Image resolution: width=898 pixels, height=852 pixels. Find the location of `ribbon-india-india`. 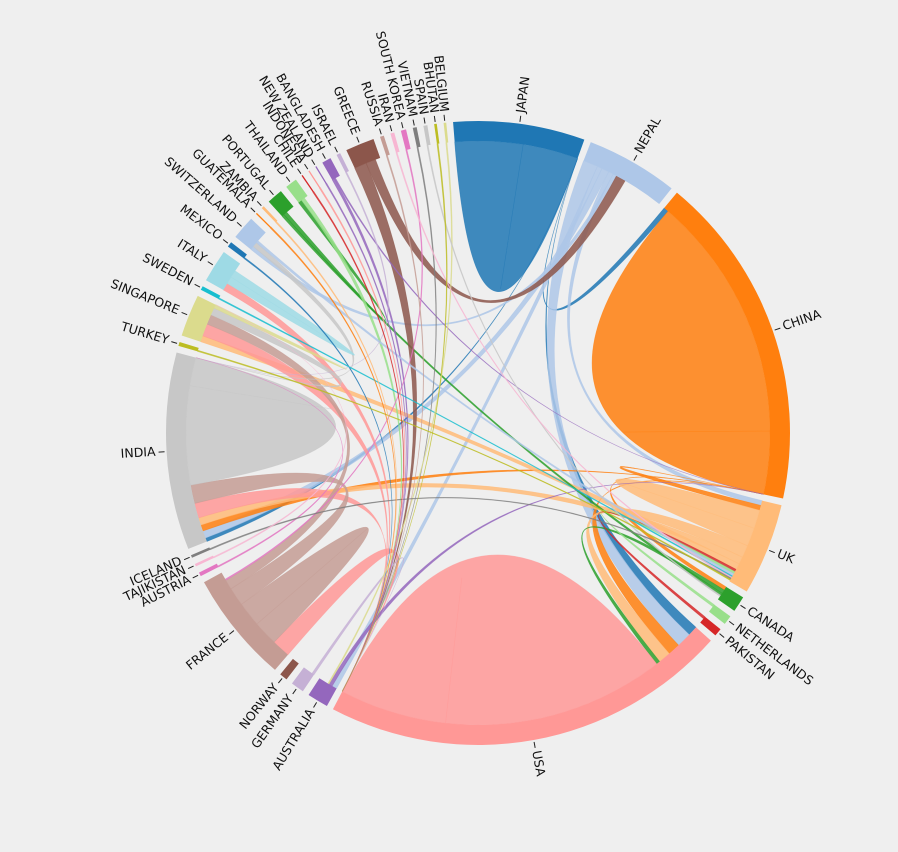

ribbon-india-india is located at coordinates (260, 421).